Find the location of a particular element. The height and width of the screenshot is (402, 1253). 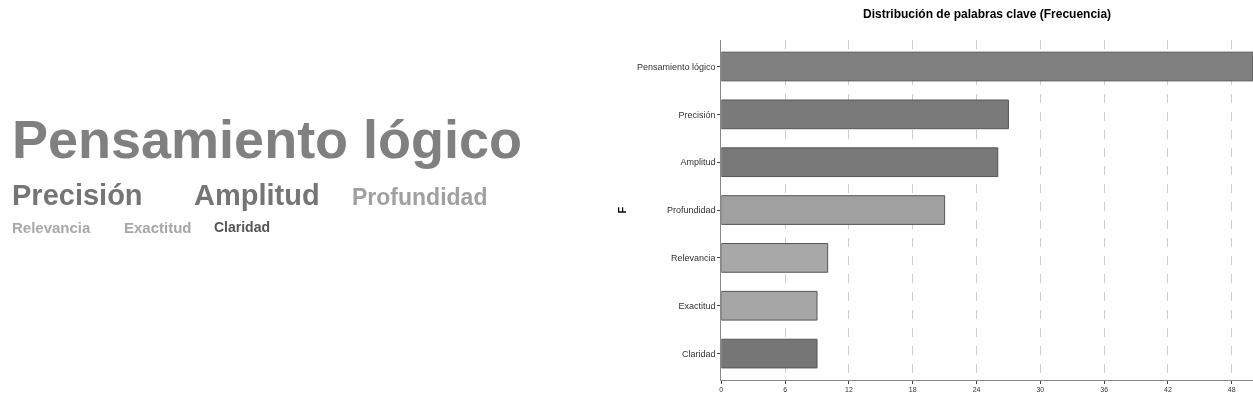

y-tick-label: Pensamiento lógico is located at coordinates (676, 66).